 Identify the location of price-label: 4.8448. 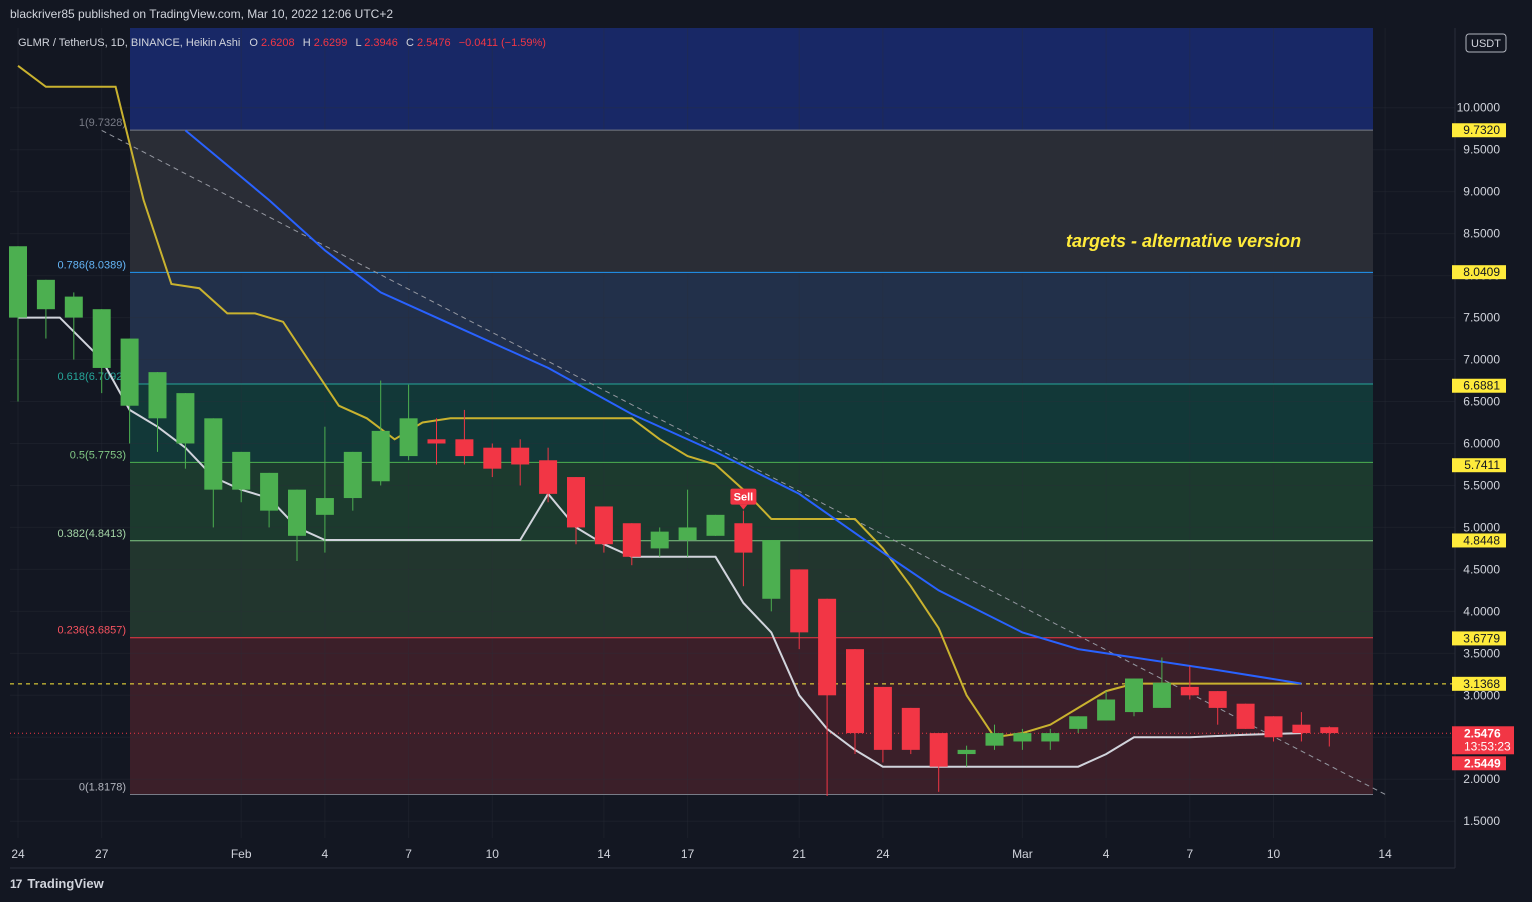
(1481, 540).